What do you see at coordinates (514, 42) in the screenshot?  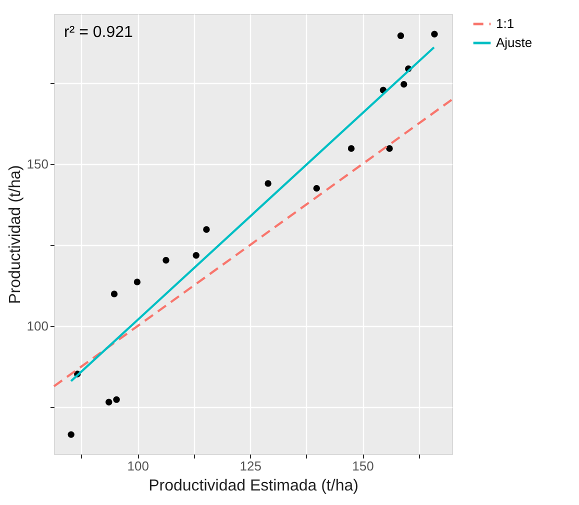 I see `legend-label: Ajuste` at bounding box center [514, 42].